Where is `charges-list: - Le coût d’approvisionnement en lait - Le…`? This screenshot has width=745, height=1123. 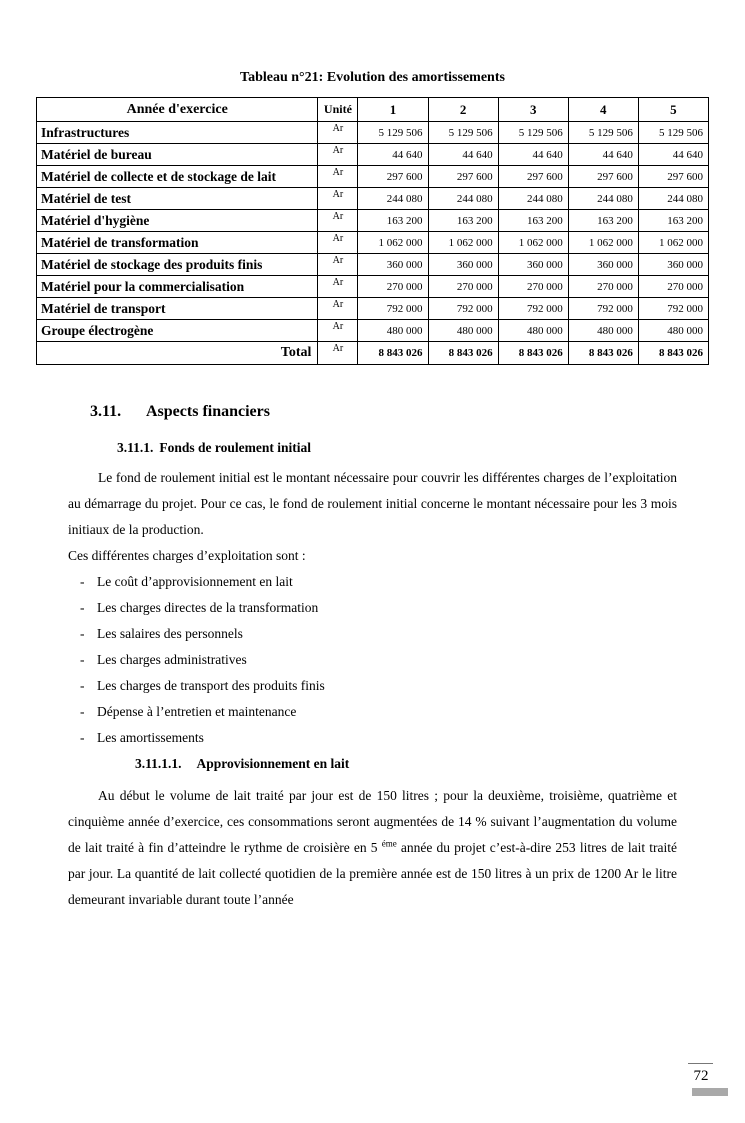 charges-list: - Le coût d’approvisionnement en lait - Le… is located at coordinates (372, 660).